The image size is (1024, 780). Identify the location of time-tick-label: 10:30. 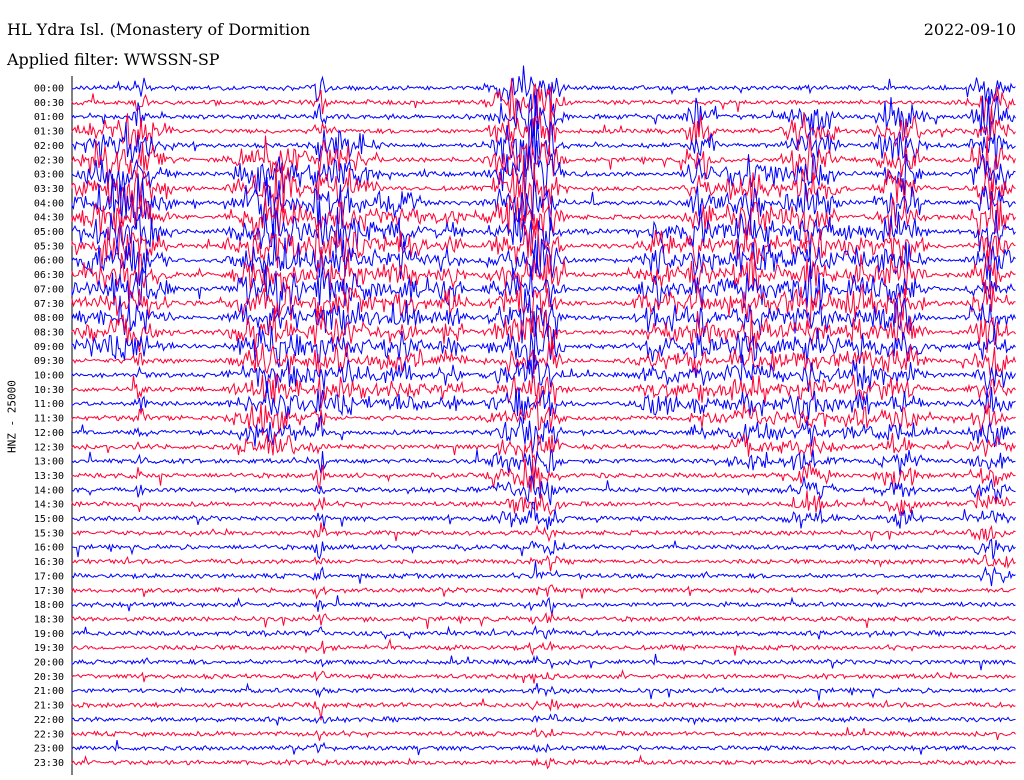
(49, 390).